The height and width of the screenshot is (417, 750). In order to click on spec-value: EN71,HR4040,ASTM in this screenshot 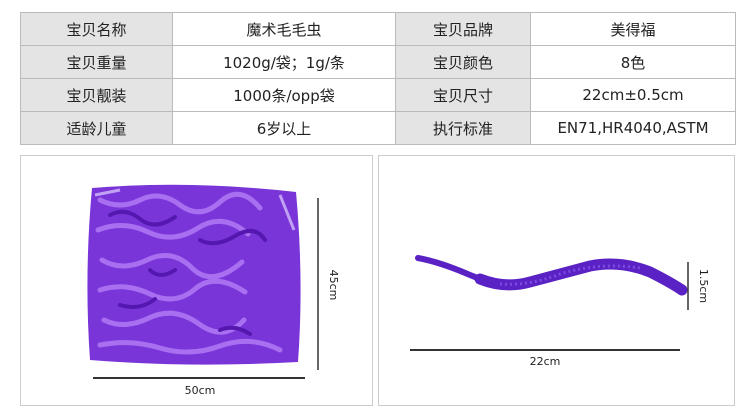, I will do `click(633, 128)`.